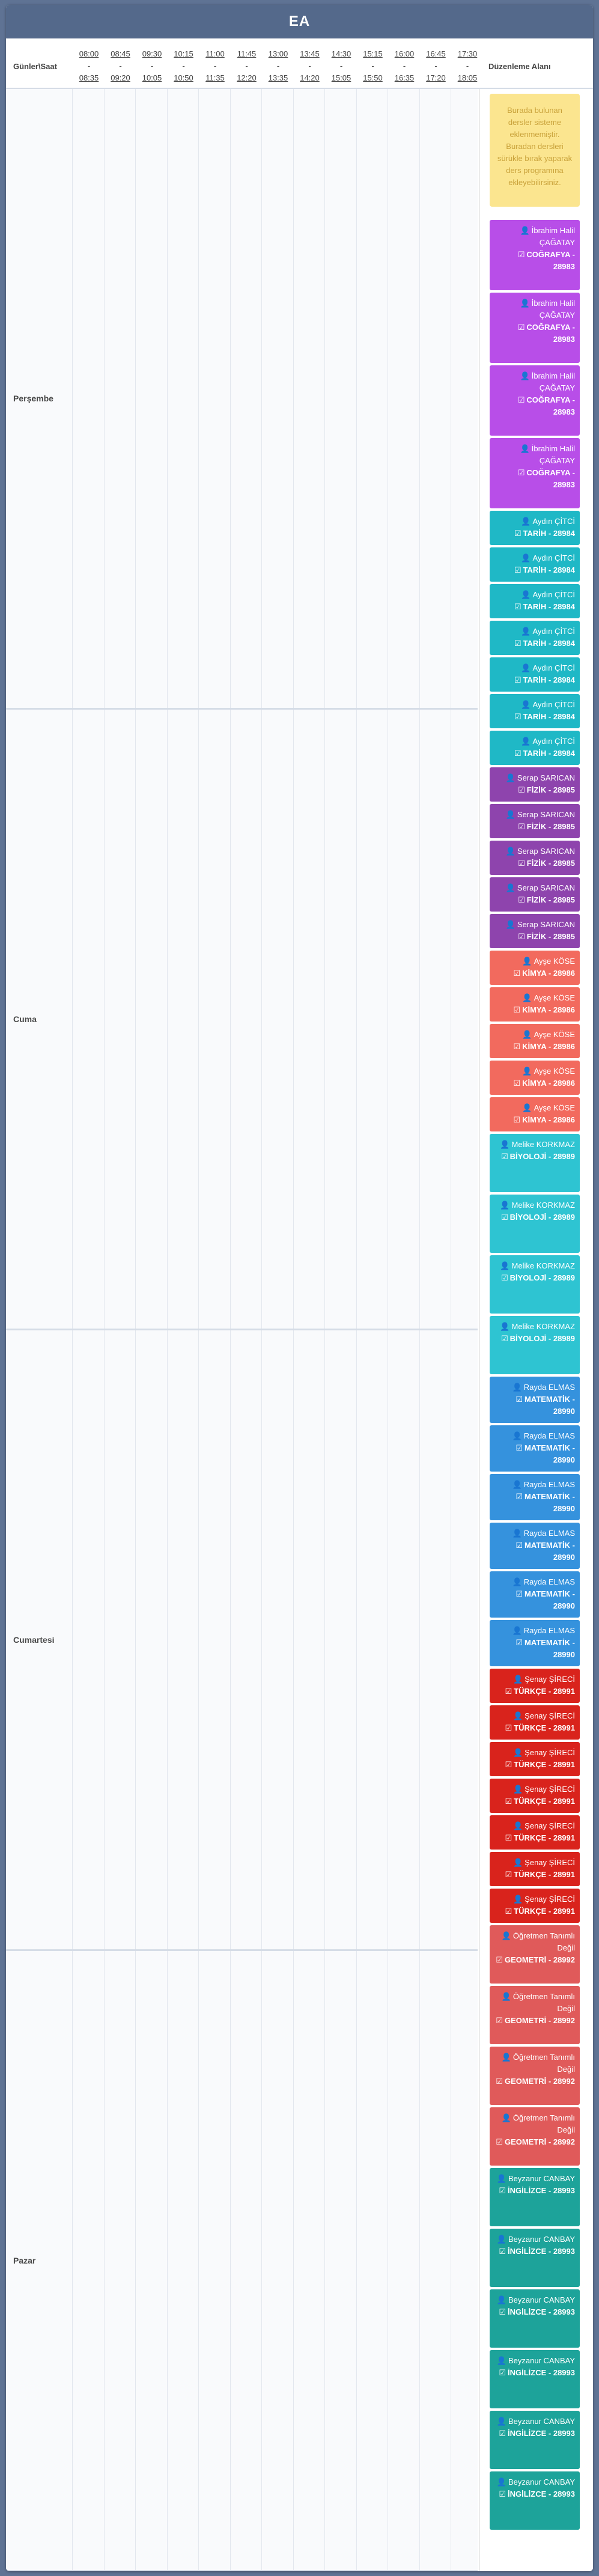 This screenshot has width=599, height=2576. I want to click on course-name: ☑ İNGİLİZCE - 28993, so click(534, 2191).